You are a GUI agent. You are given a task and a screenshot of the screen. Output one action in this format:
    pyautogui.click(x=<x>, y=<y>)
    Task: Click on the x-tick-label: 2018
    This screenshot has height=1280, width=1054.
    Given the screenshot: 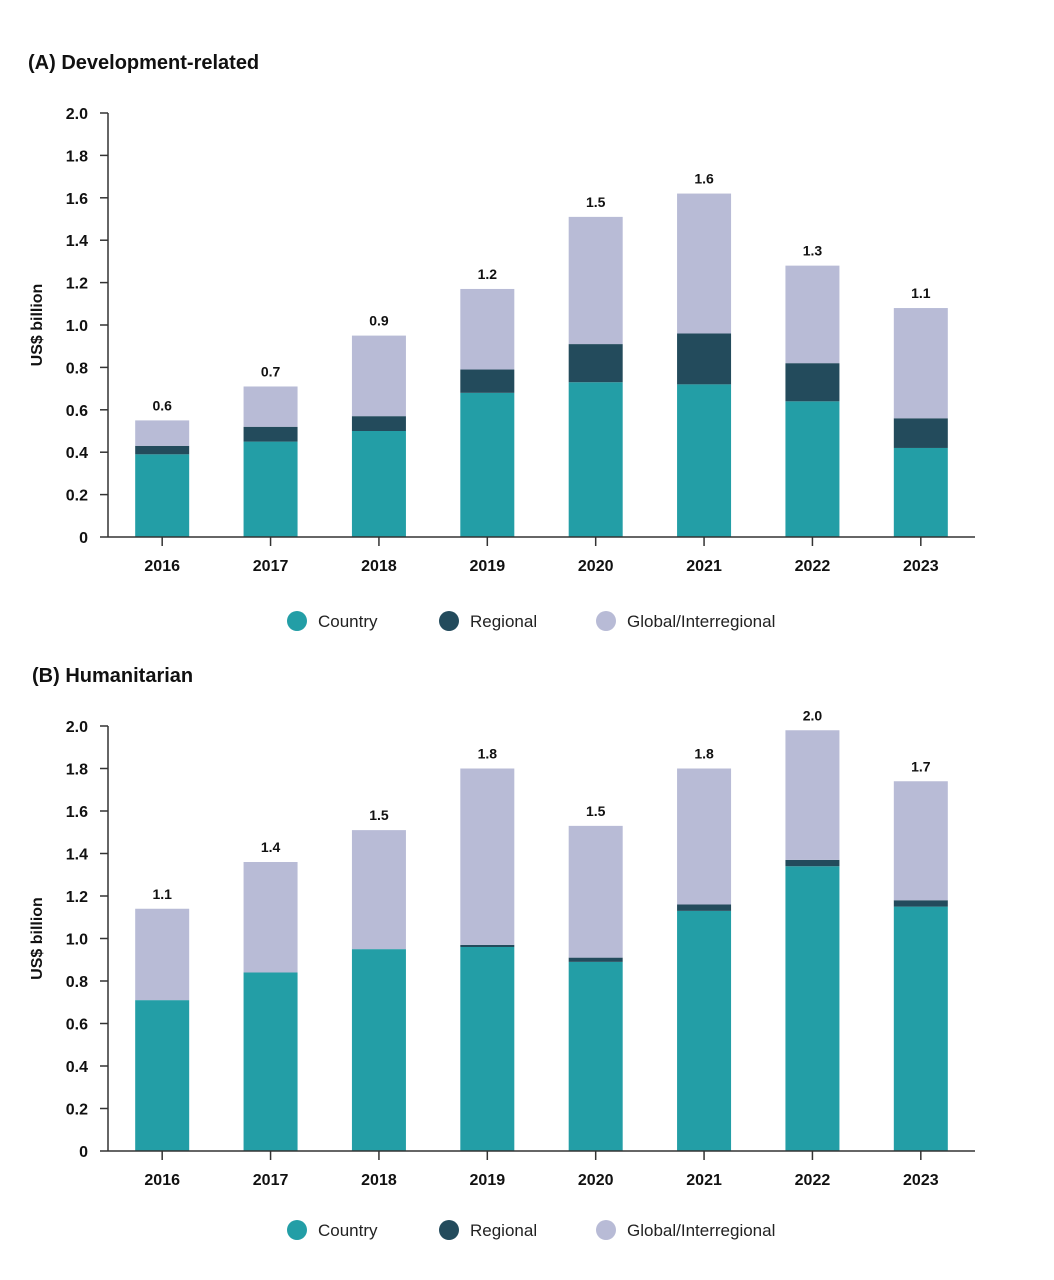 What is the action you would take?
    pyautogui.click(x=379, y=1180)
    